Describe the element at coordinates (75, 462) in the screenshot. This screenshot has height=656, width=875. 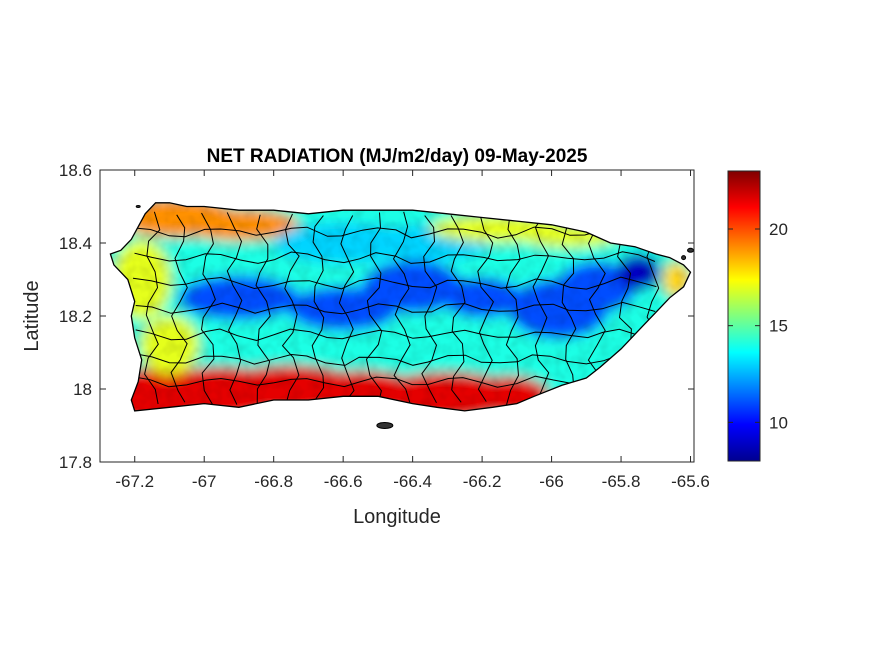
I see `y-tick-label: 17.8` at that location.